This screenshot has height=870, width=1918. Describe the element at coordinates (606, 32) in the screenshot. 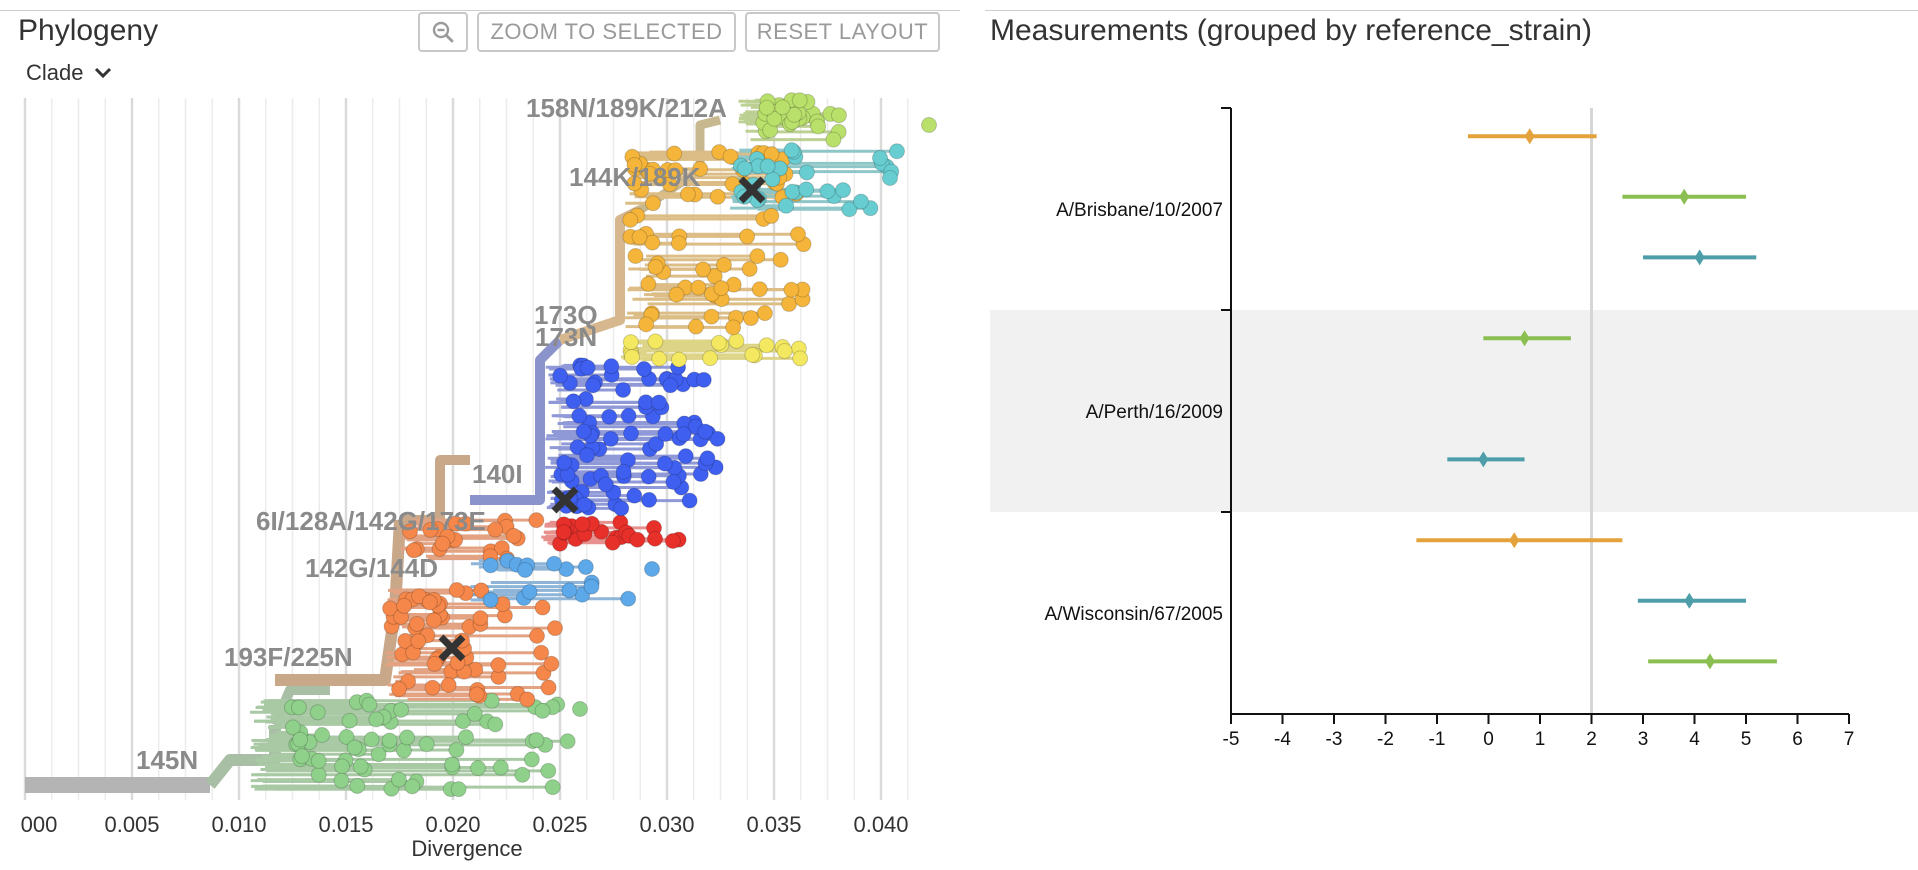

I see `zoom-to-selected-button: ZOOM TO SELECTED` at that location.